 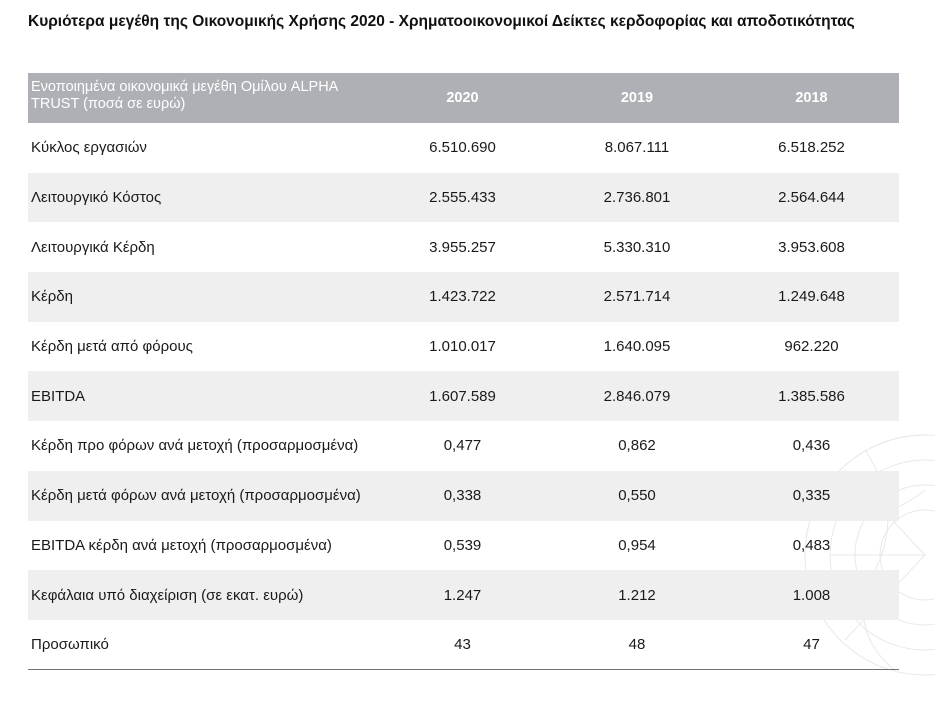 What do you see at coordinates (637, 98) in the screenshot?
I see `header-year-2019: 2019` at bounding box center [637, 98].